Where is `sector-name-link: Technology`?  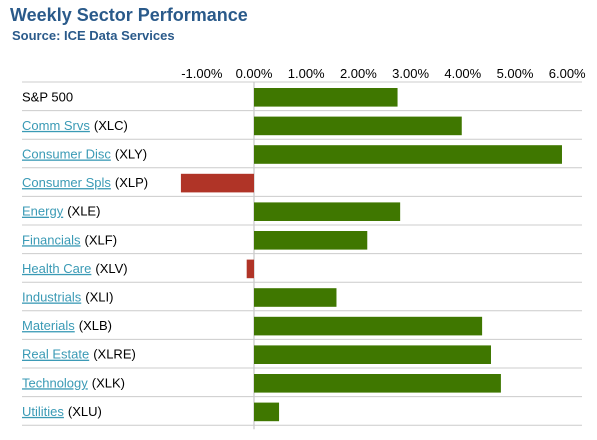
sector-name-link: Technology is located at coordinates (55, 382).